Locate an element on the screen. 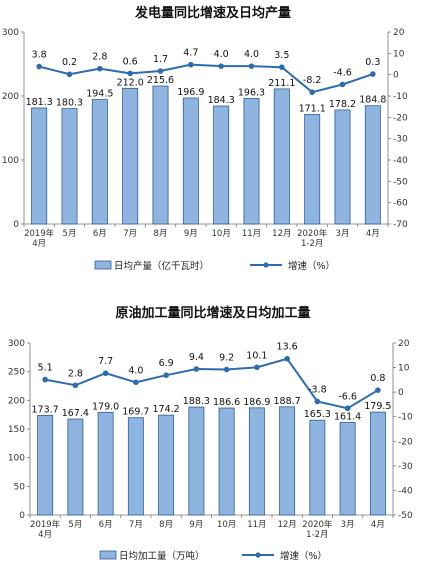 The image size is (426, 565). x-tick-label: 8月 is located at coordinates (161, 234).